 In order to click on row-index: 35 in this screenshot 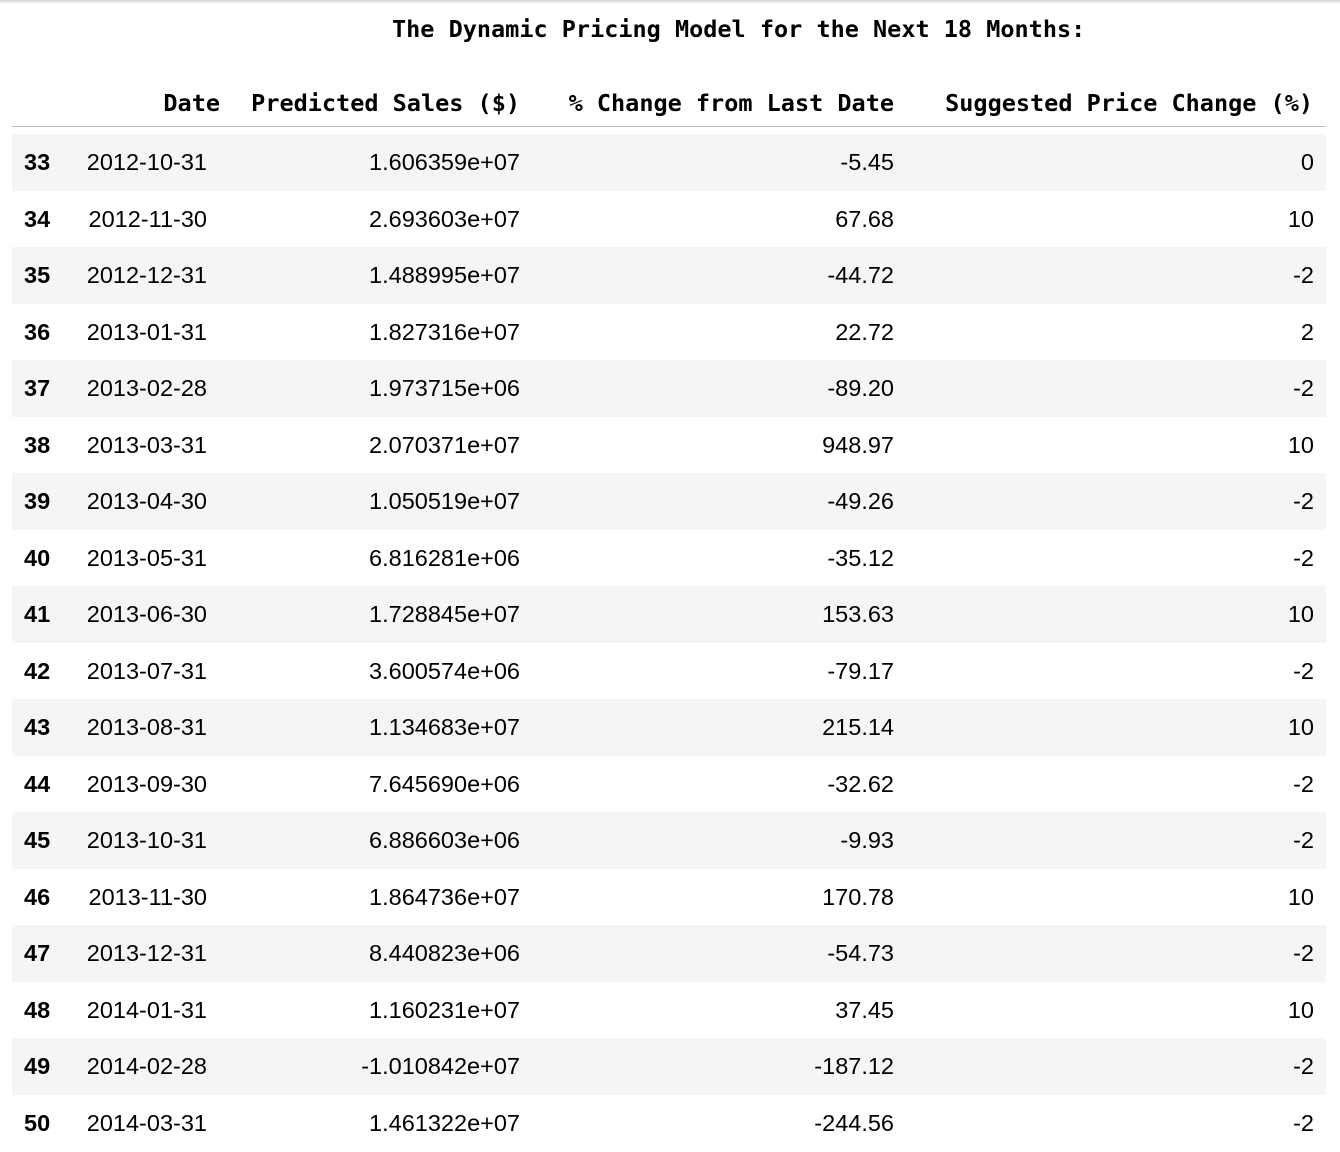, I will do `click(37, 275)`.